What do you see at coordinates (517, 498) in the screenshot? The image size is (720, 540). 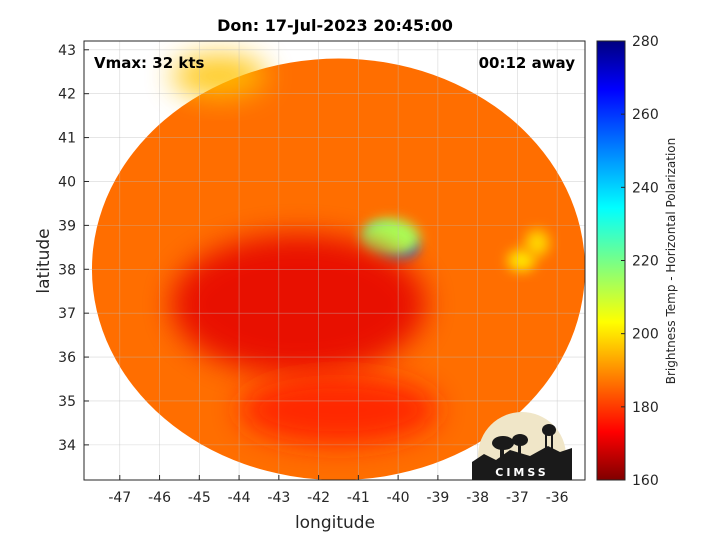 I see `x-tick-label: -37` at bounding box center [517, 498].